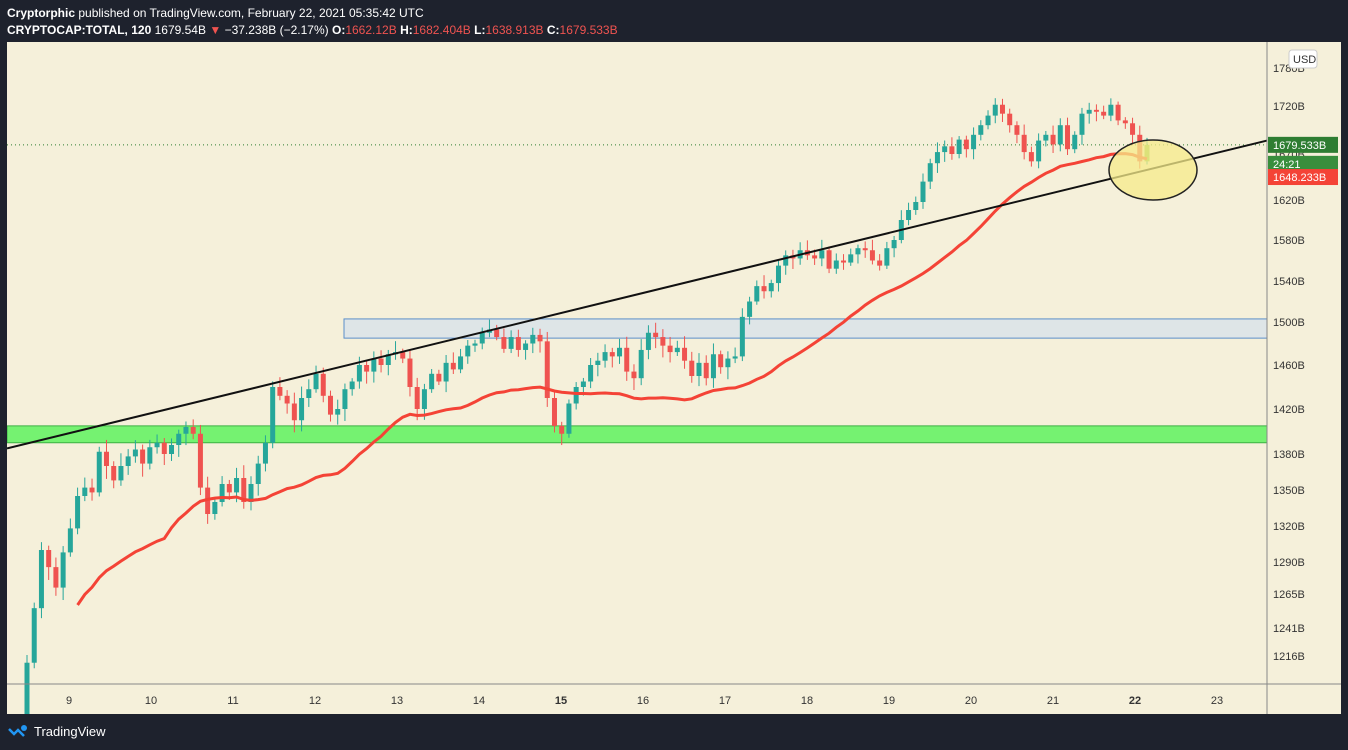  I want to click on last-price-label-box, so click(1303, 144).